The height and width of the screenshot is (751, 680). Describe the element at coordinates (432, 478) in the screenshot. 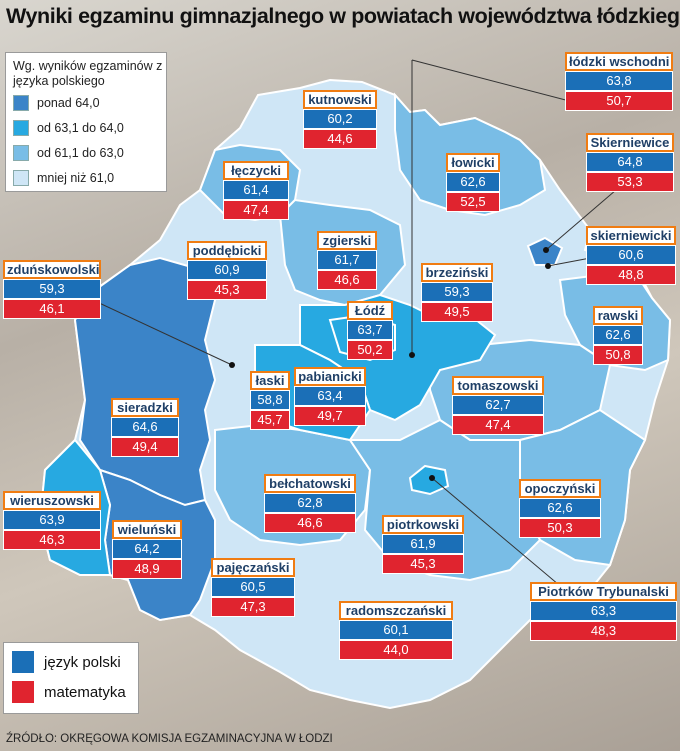

I see `leader-dot-piotrkow` at that location.